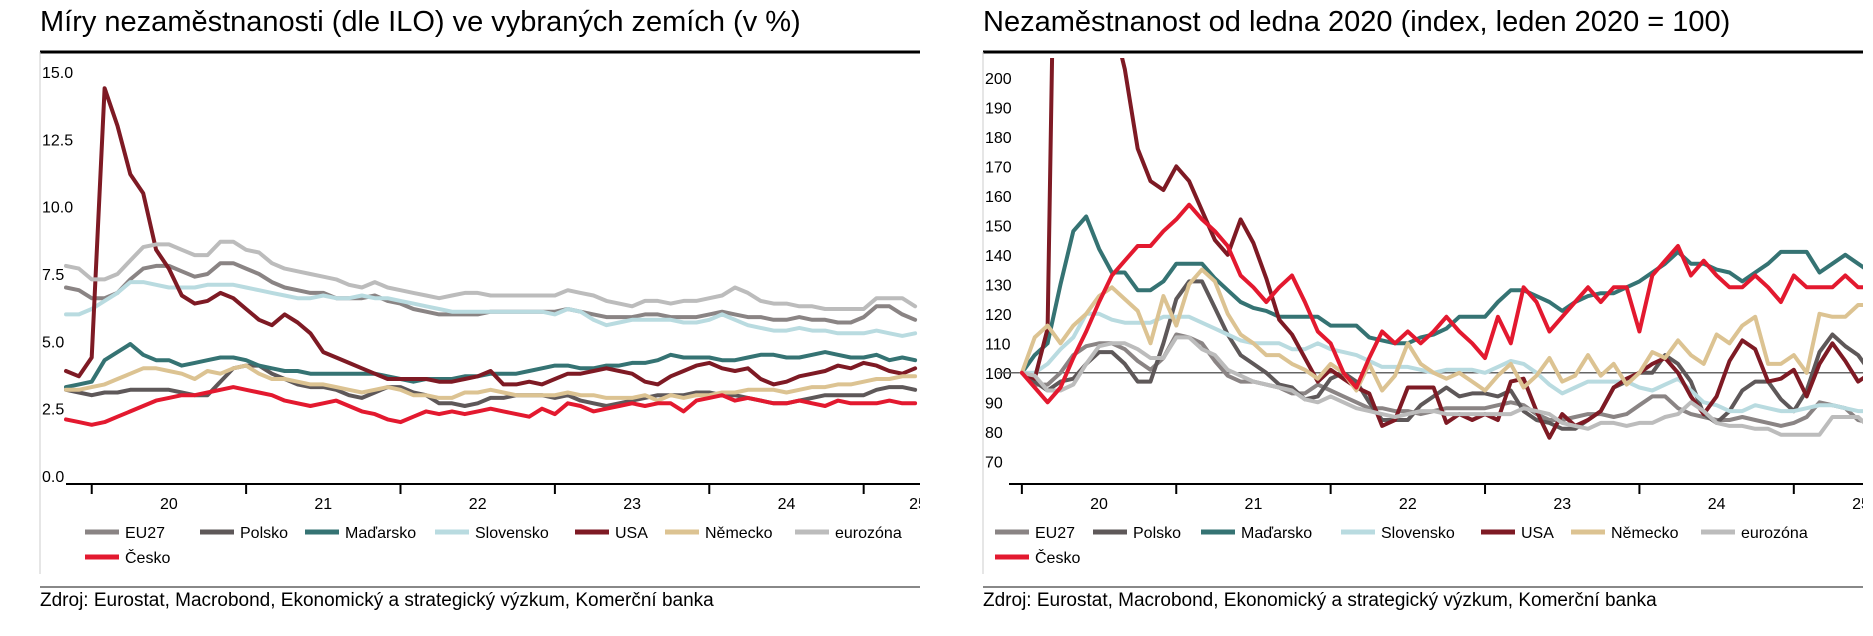  What do you see at coordinates (998, 108) in the screenshot?
I see `y-tick-label: 190` at bounding box center [998, 108].